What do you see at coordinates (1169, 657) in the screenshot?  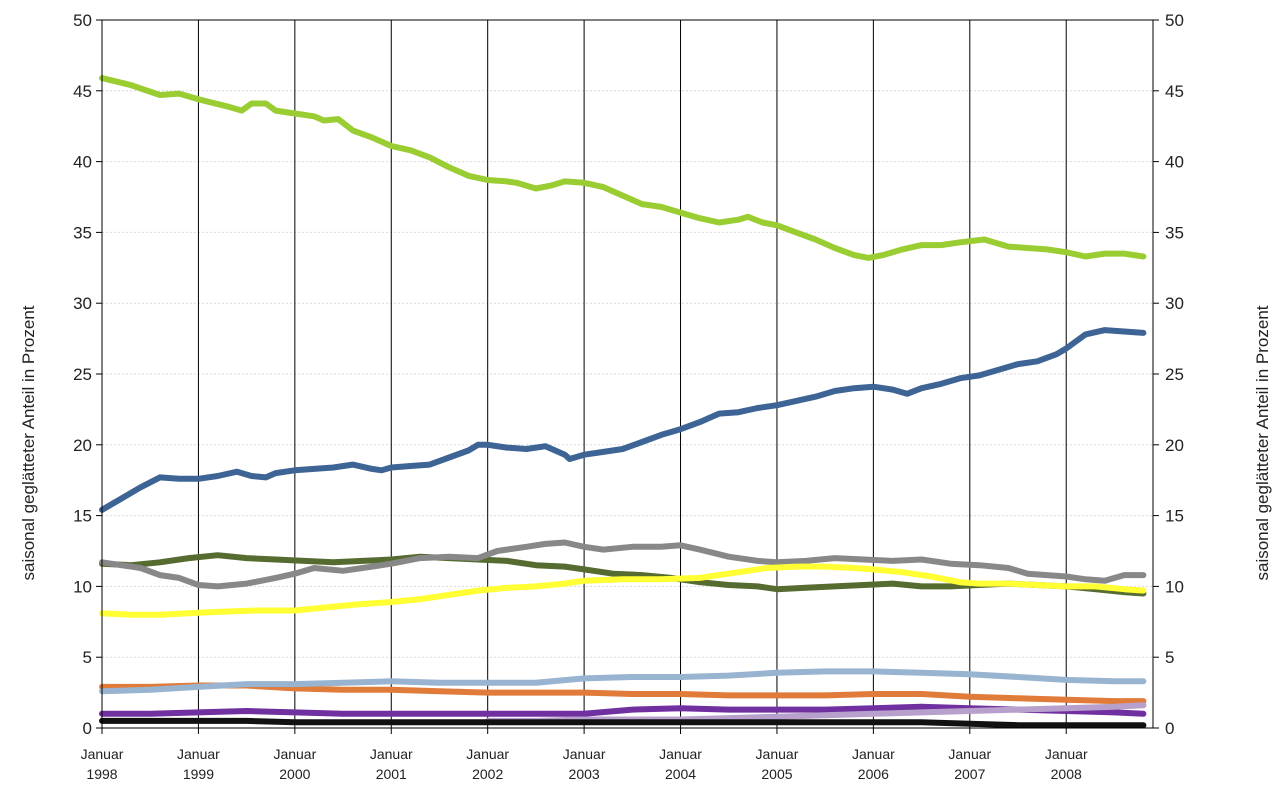 I see `y-right-tick-label: 5` at bounding box center [1169, 657].